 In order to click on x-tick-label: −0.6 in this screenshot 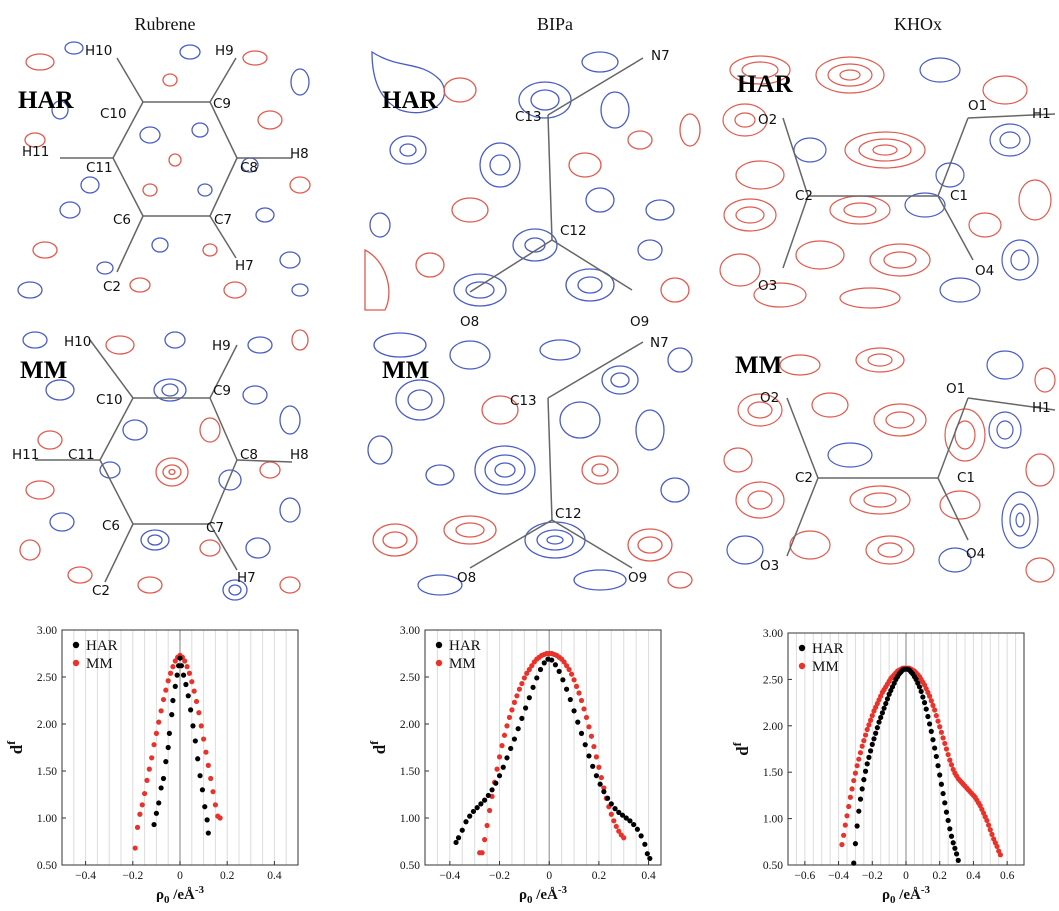, I will do `click(804, 876)`.